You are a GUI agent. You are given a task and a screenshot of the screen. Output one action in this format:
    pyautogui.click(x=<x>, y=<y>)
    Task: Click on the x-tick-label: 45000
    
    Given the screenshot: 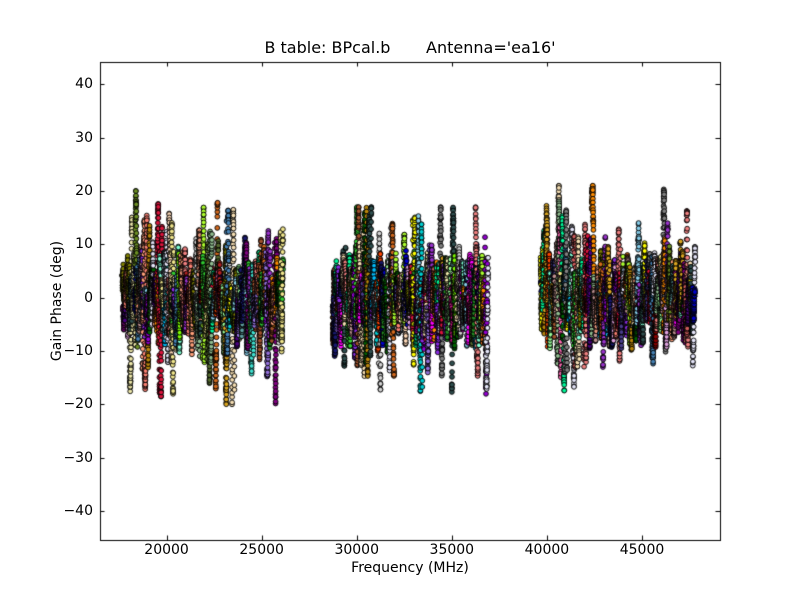 What is the action you would take?
    pyautogui.click(x=642, y=550)
    